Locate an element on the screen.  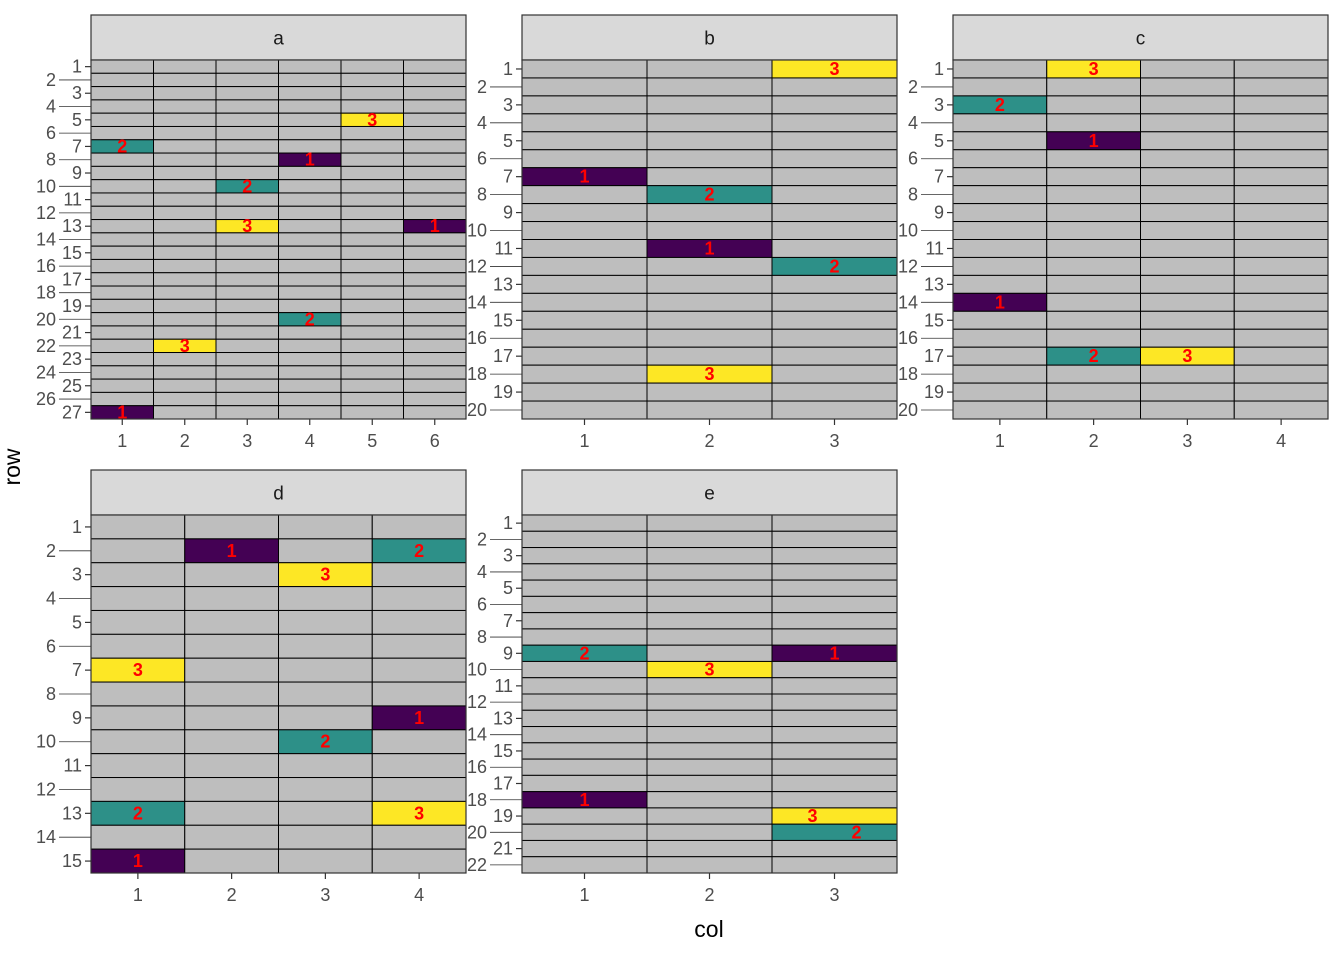
y-tick-label: 22 is located at coordinates (46, 346).